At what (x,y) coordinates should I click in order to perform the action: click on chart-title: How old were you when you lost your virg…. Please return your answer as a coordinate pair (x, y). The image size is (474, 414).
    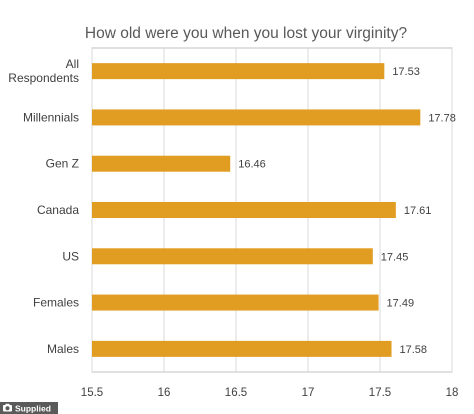
    Looking at the image, I should click on (246, 33).